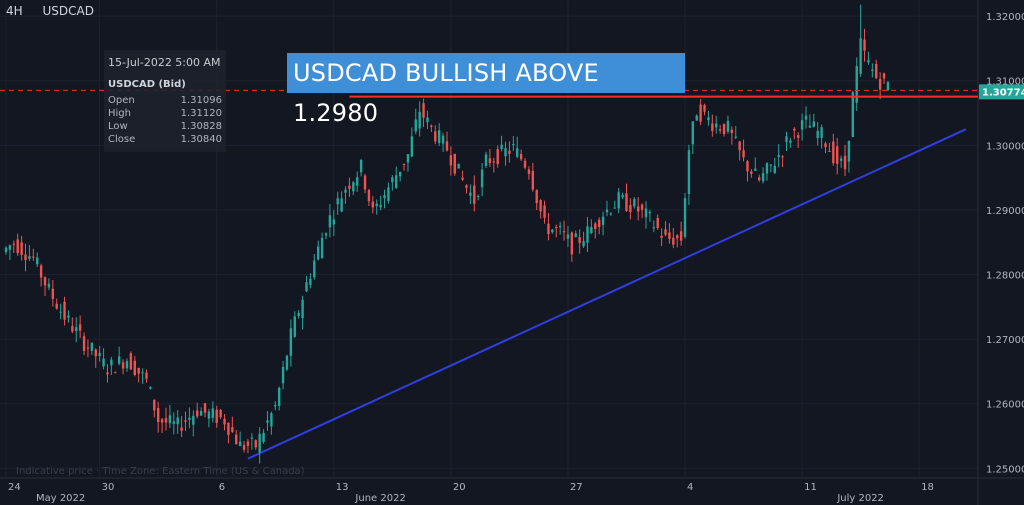 The image size is (1024, 505). Describe the element at coordinates (1005, 405) in the screenshot. I see `y-tick-label: 1.26000` at that location.